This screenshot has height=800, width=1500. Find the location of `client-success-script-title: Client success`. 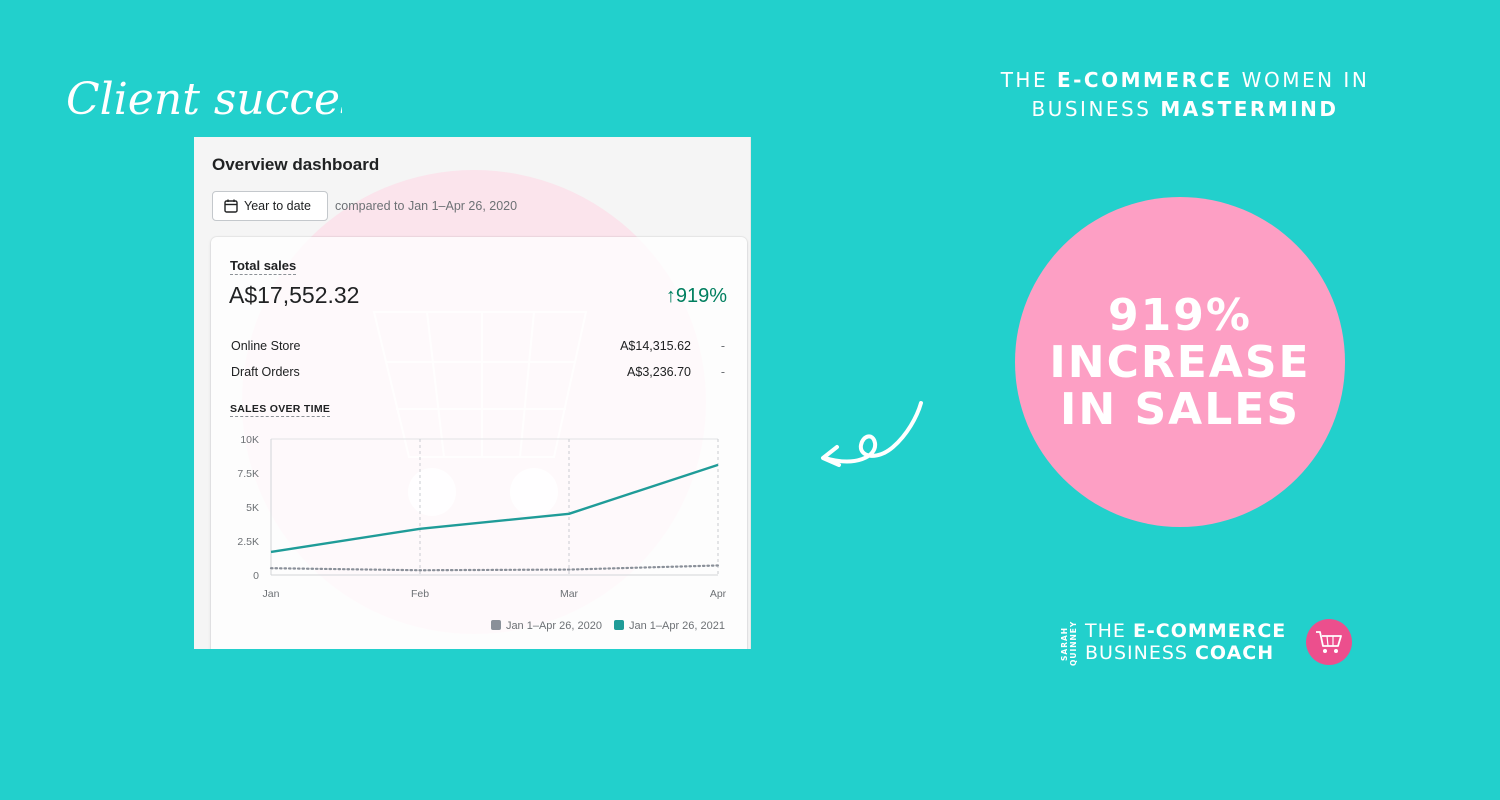

client-success-script-title: Client success is located at coordinates (204, 99).